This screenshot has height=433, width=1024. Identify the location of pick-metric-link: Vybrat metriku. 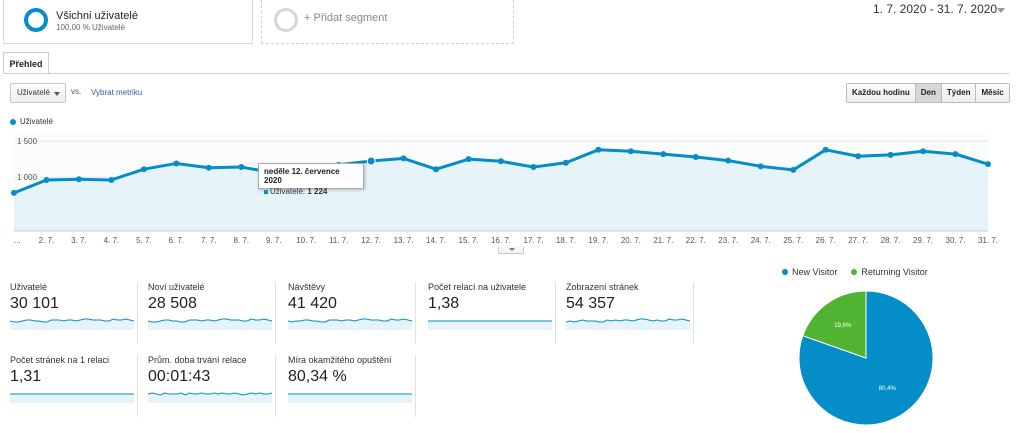
(117, 92).